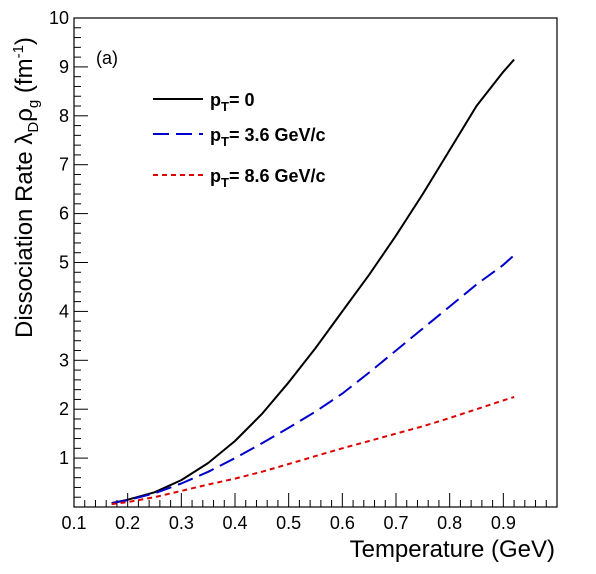  What do you see at coordinates (449, 523) in the screenshot?
I see `x-tick-label-7: 0.8` at bounding box center [449, 523].